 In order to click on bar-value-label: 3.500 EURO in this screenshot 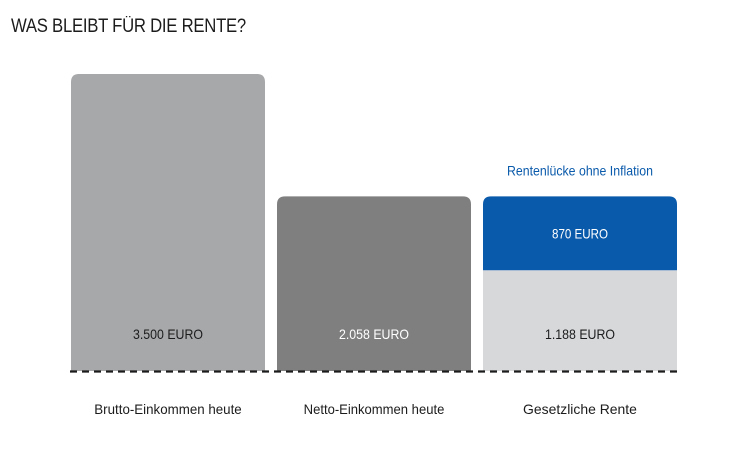, I will do `click(168, 334)`.